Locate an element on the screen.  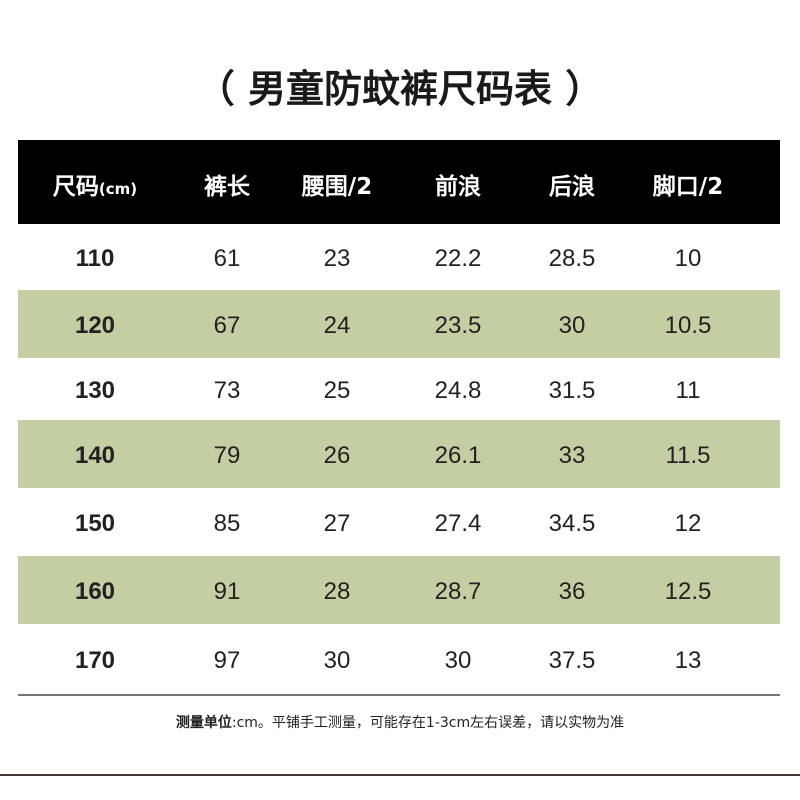
table-cell: 170 is located at coordinates (95, 660).